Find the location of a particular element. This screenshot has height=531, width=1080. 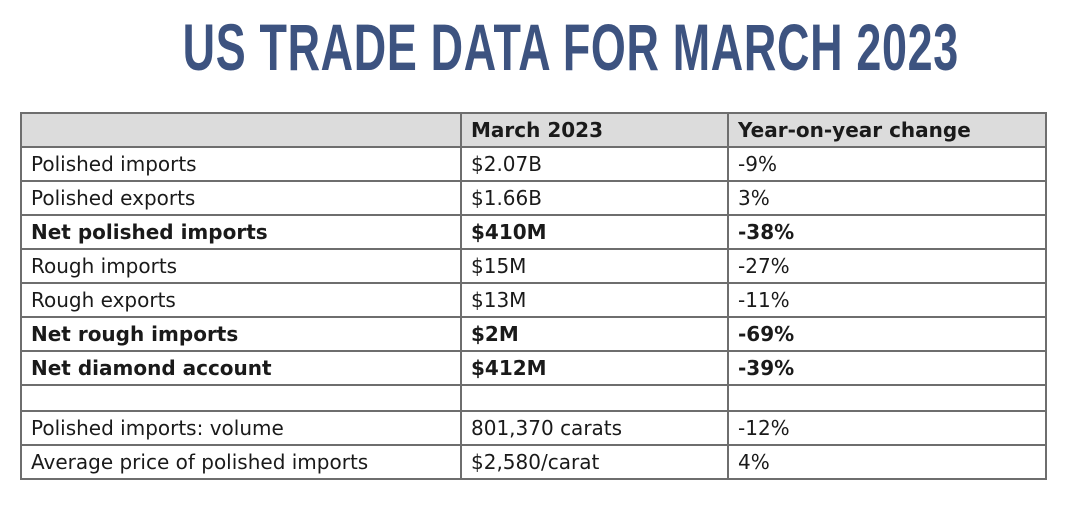

cell-change: 3% is located at coordinates (887, 198).